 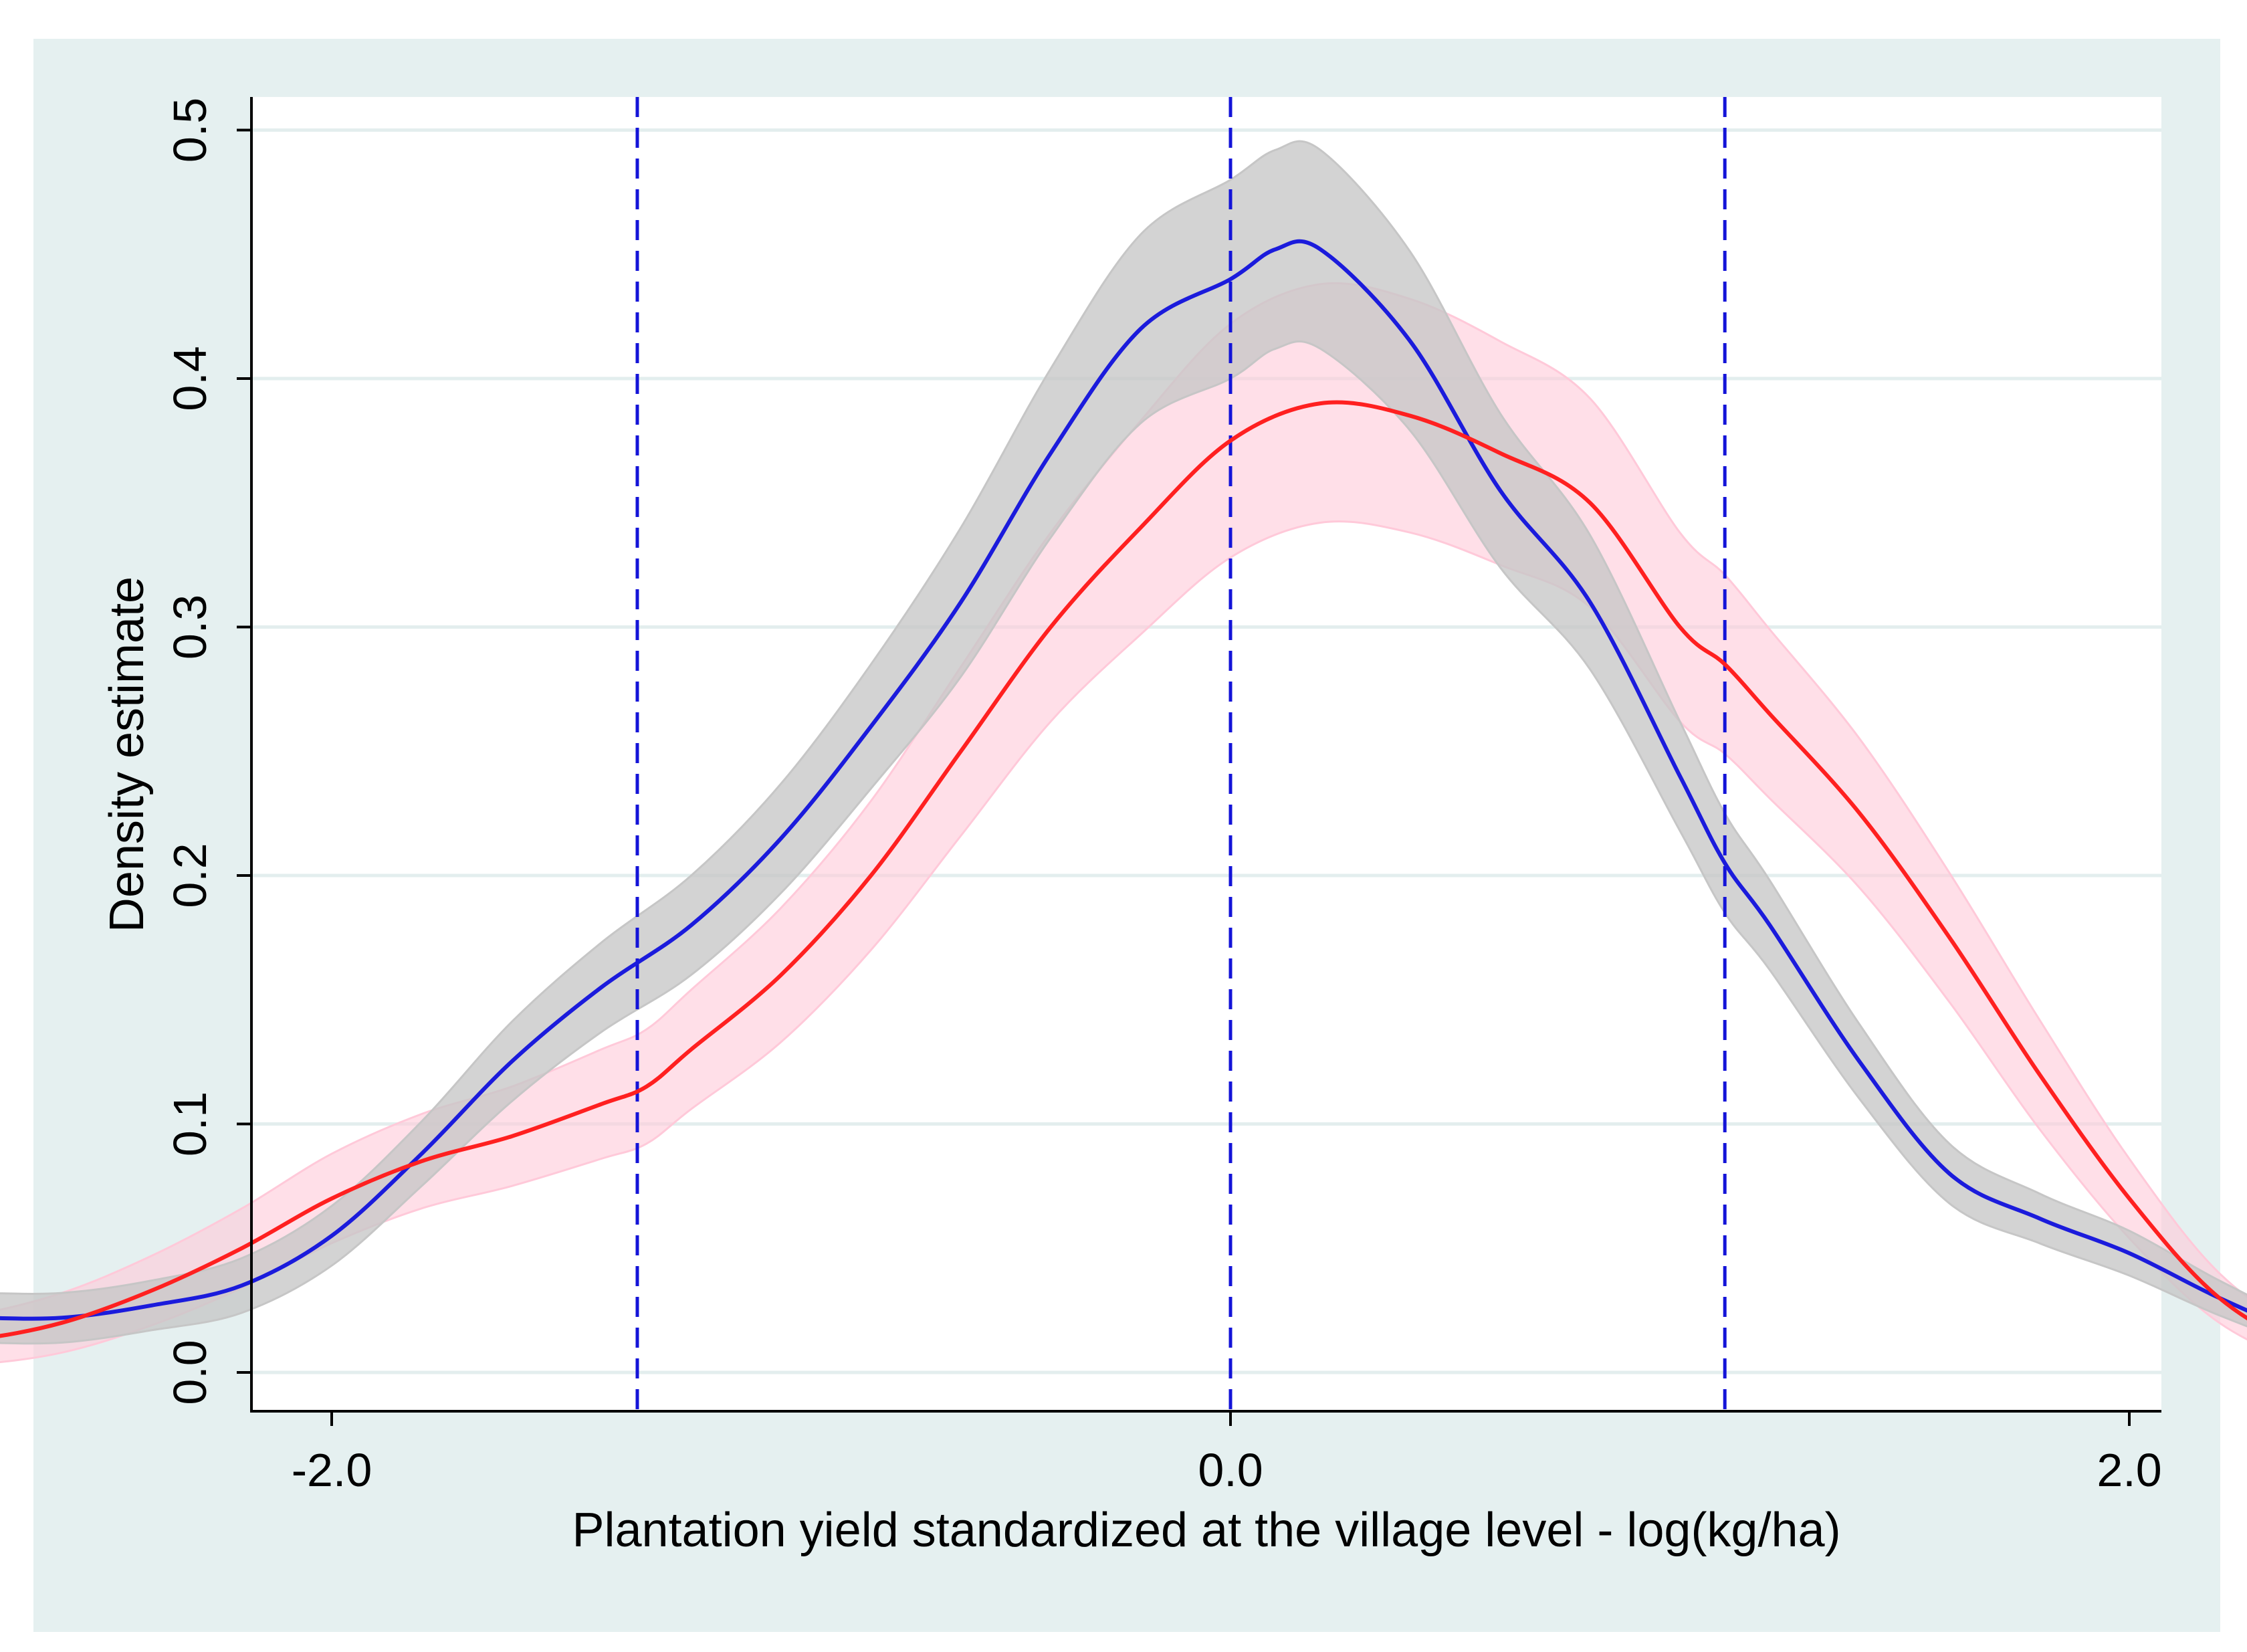 What do you see at coordinates (332, 1470) in the screenshot?
I see `x-tick-label-1: -2.0` at bounding box center [332, 1470].